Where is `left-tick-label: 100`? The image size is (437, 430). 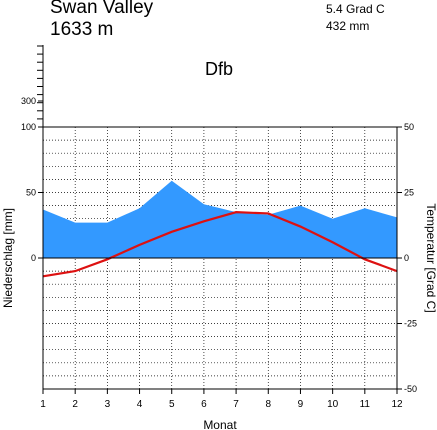
left-tick-label: 100 is located at coordinates (28, 127).